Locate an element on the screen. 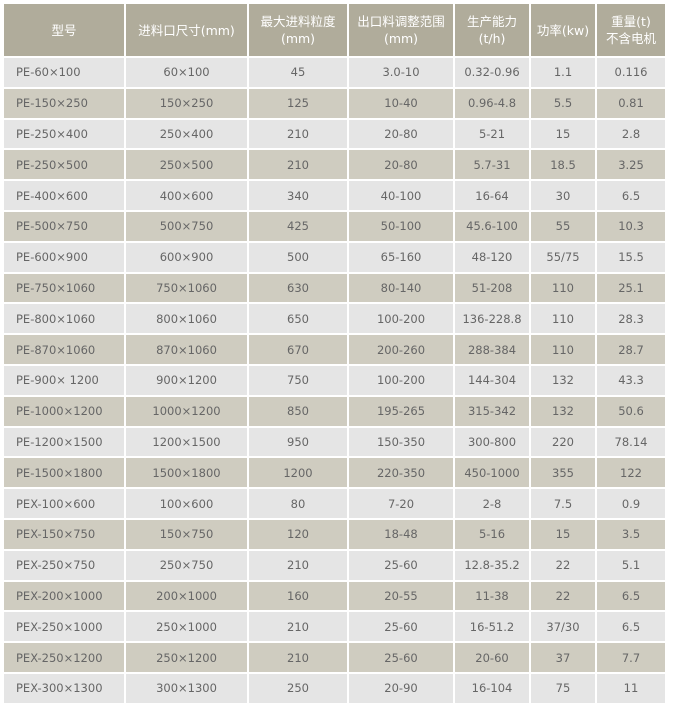 This screenshot has width=678, height=708. cell-capacity: 5-16 is located at coordinates (492, 534).